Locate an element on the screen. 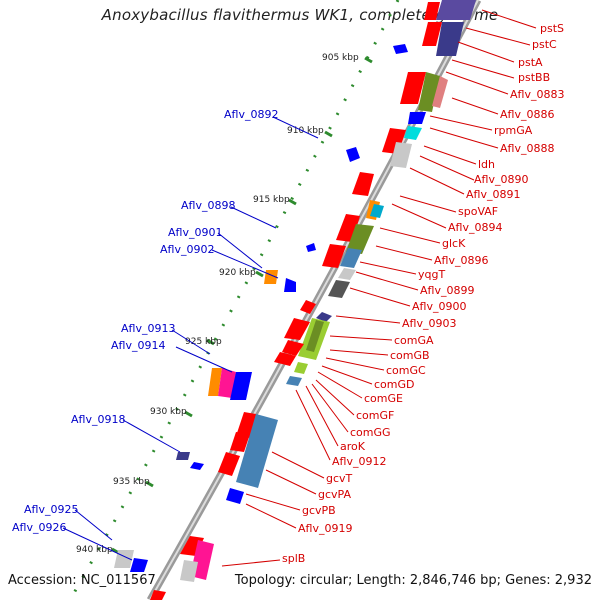  gene-label: comGB is located at coordinates (410, 355).